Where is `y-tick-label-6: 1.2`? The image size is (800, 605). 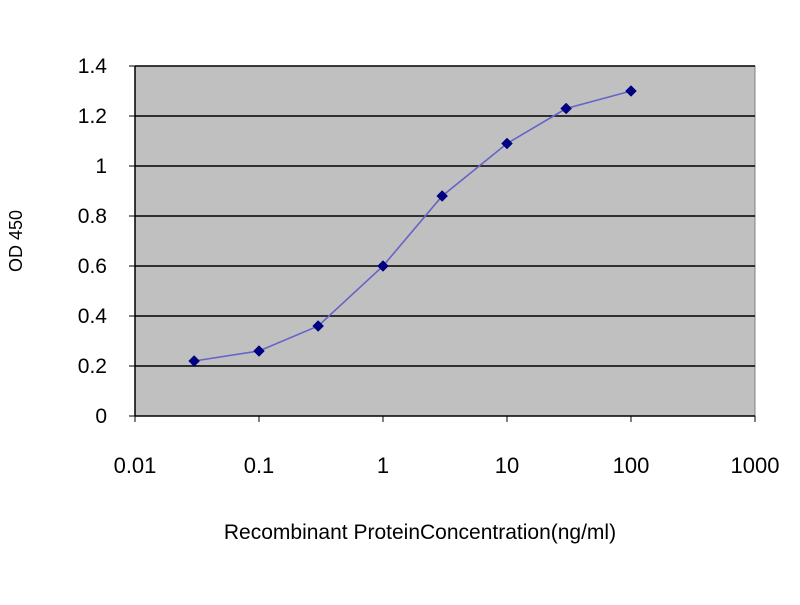
y-tick-label-6: 1.2 is located at coordinates (92, 116).